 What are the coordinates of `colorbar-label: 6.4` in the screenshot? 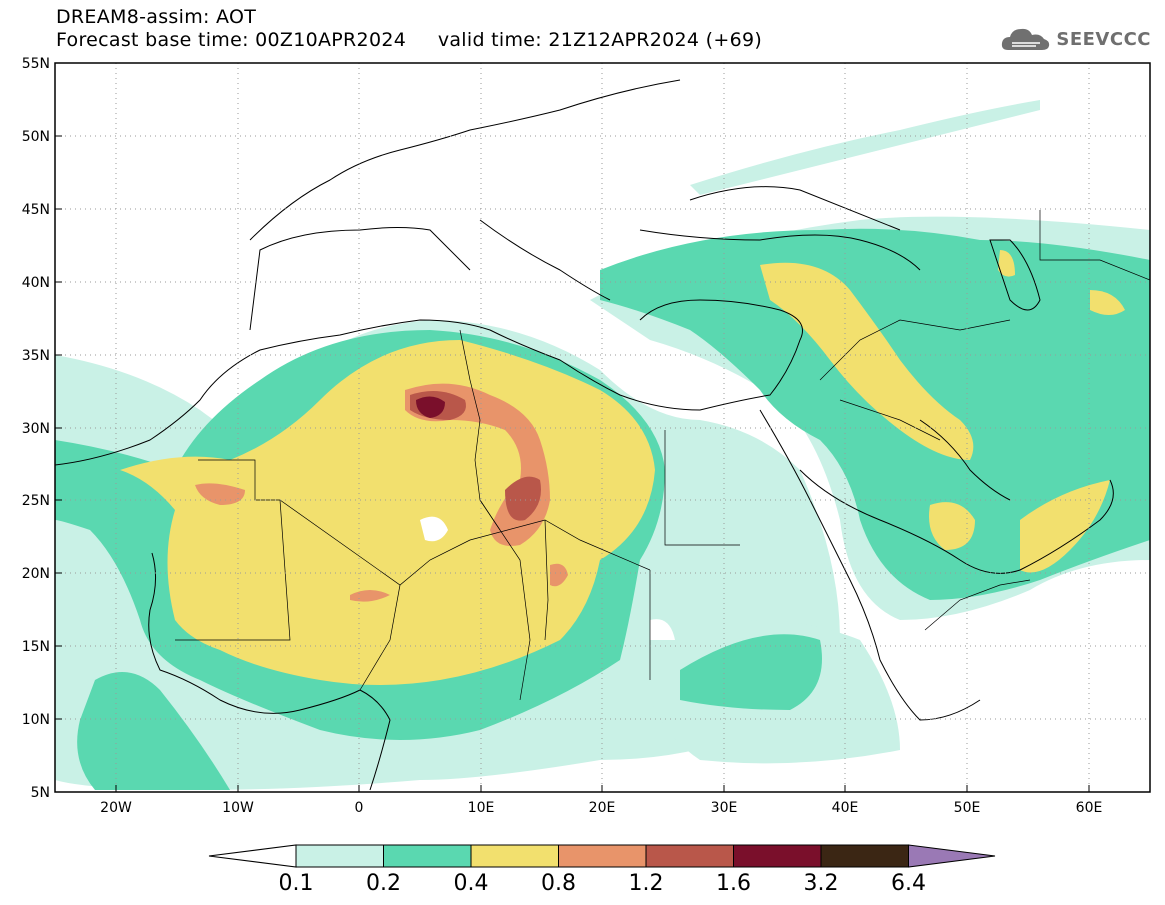 It's located at (908, 883).